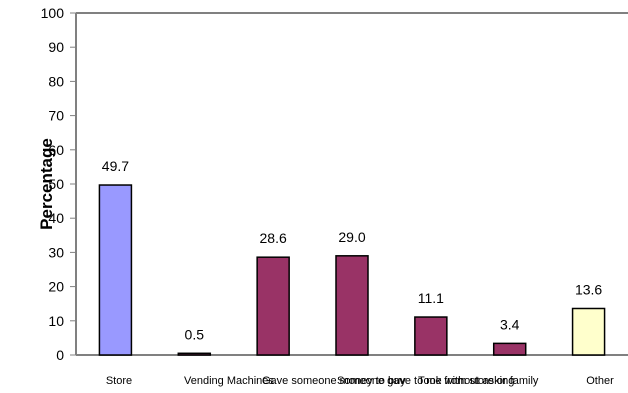  Describe the element at coordinates (334, 381) in the screenshot. I see `x-category-label: Gave someone money to buy` at that location.